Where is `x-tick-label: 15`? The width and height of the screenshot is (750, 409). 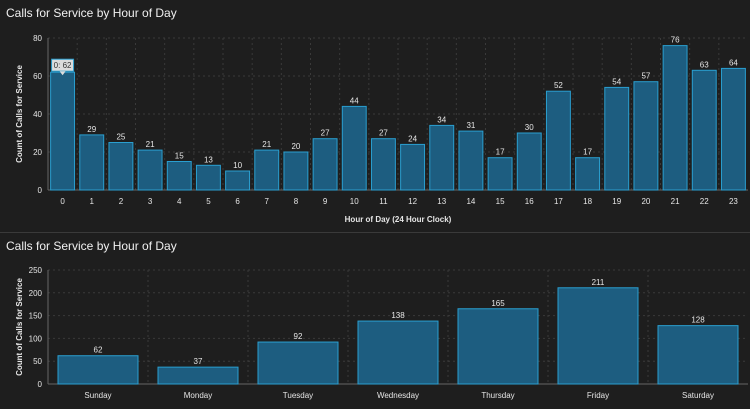 x-tick-label: 15 is located at coordinates (500, 201).